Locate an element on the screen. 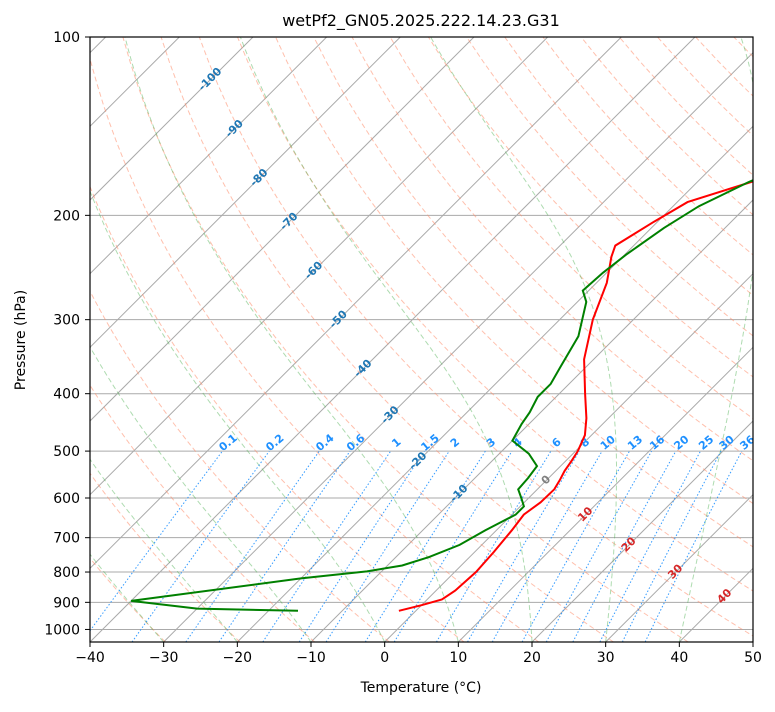 The width and height of the screenshot is (775, 712). chart-title: wetPf2_GN05.2025.222.14.23.G31 is located at coordinates (421, 21).